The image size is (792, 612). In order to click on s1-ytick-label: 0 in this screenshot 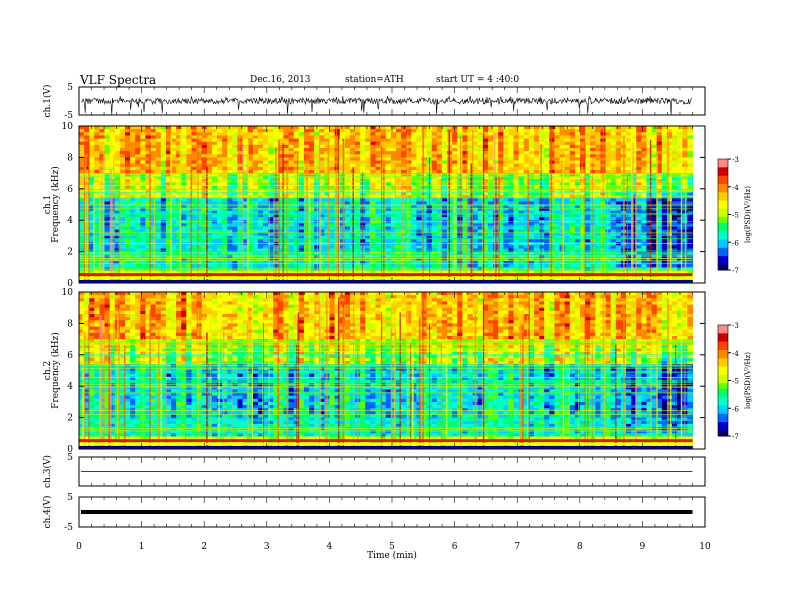, I will do `click(70, 284)`.